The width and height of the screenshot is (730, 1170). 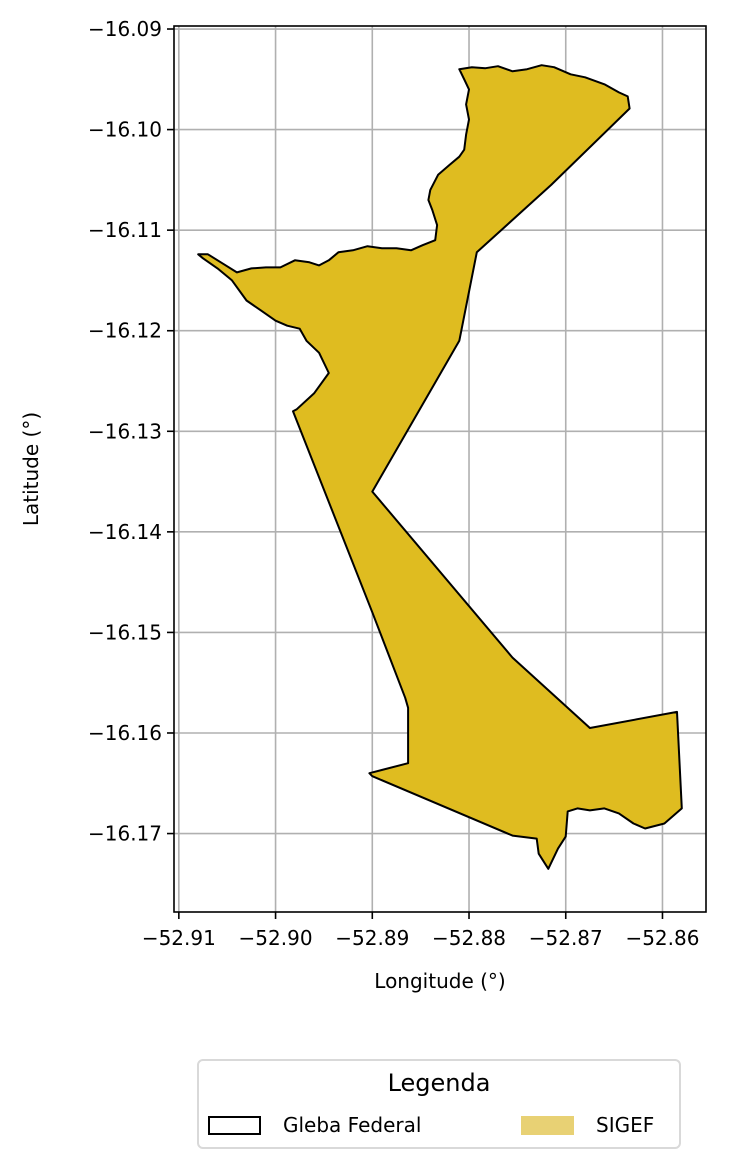 What do you see at coordinates (125, 130) in the screenshot?
I see `y-tick-label: −16.10` at bounding box center [125, 130].